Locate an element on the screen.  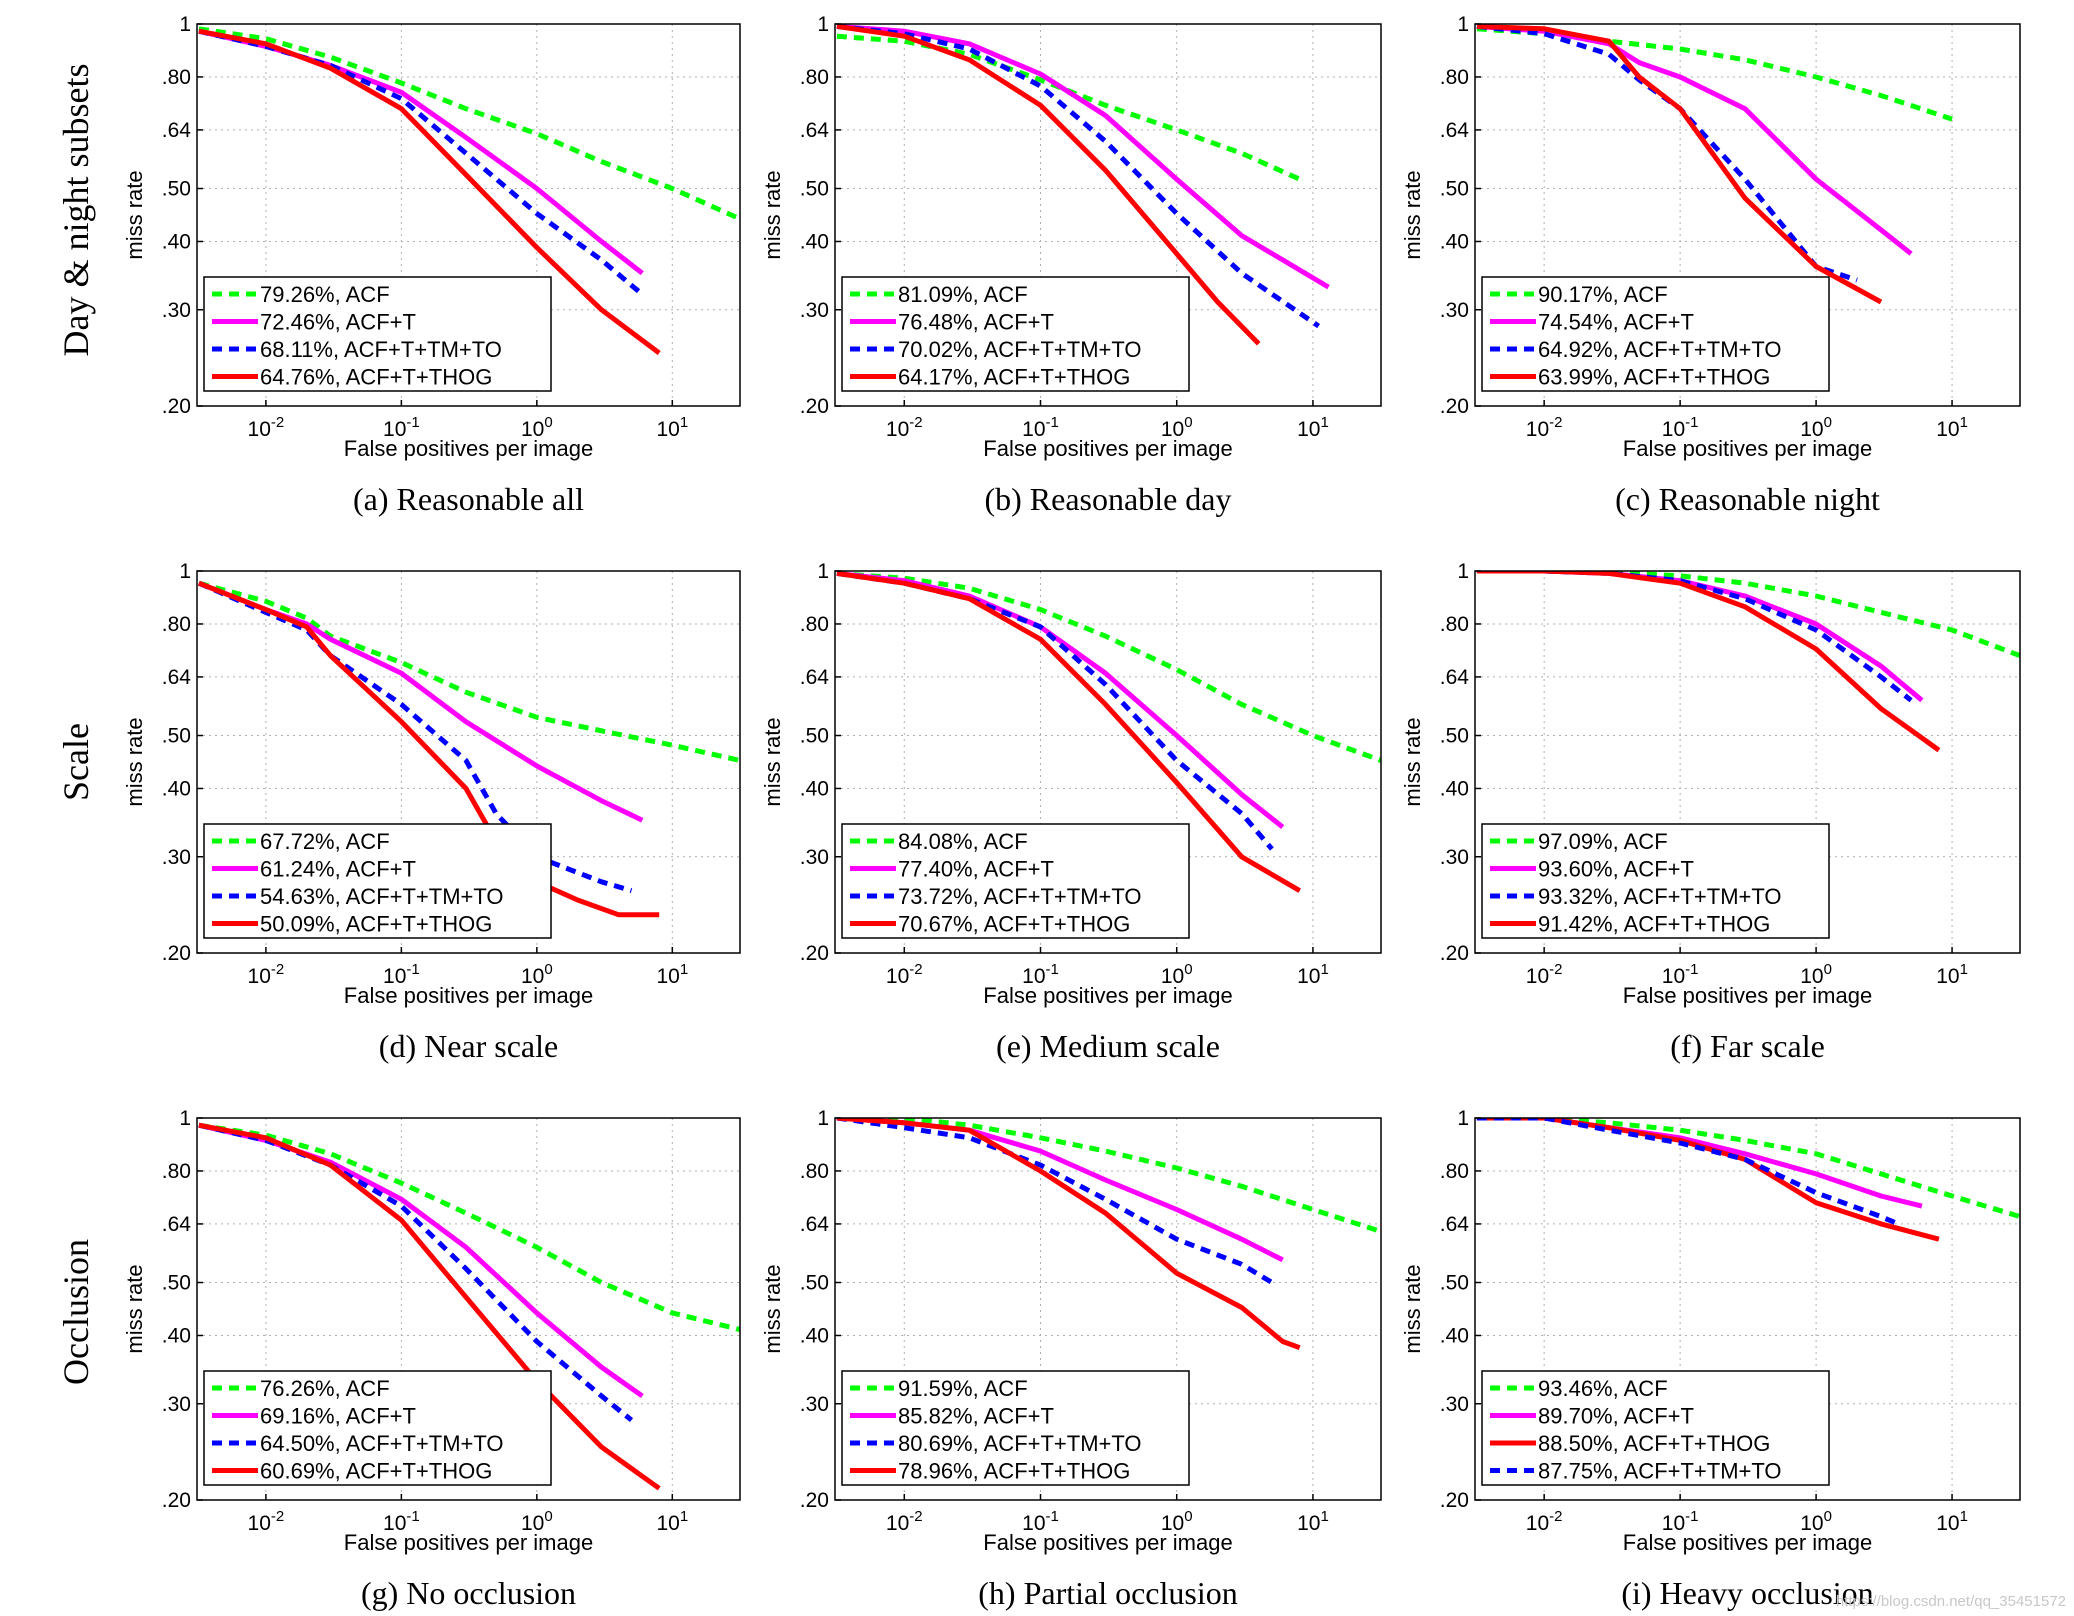
legend-entry: 54.63%, ACF+T+TM+TO is located at coordinates (382, 896).